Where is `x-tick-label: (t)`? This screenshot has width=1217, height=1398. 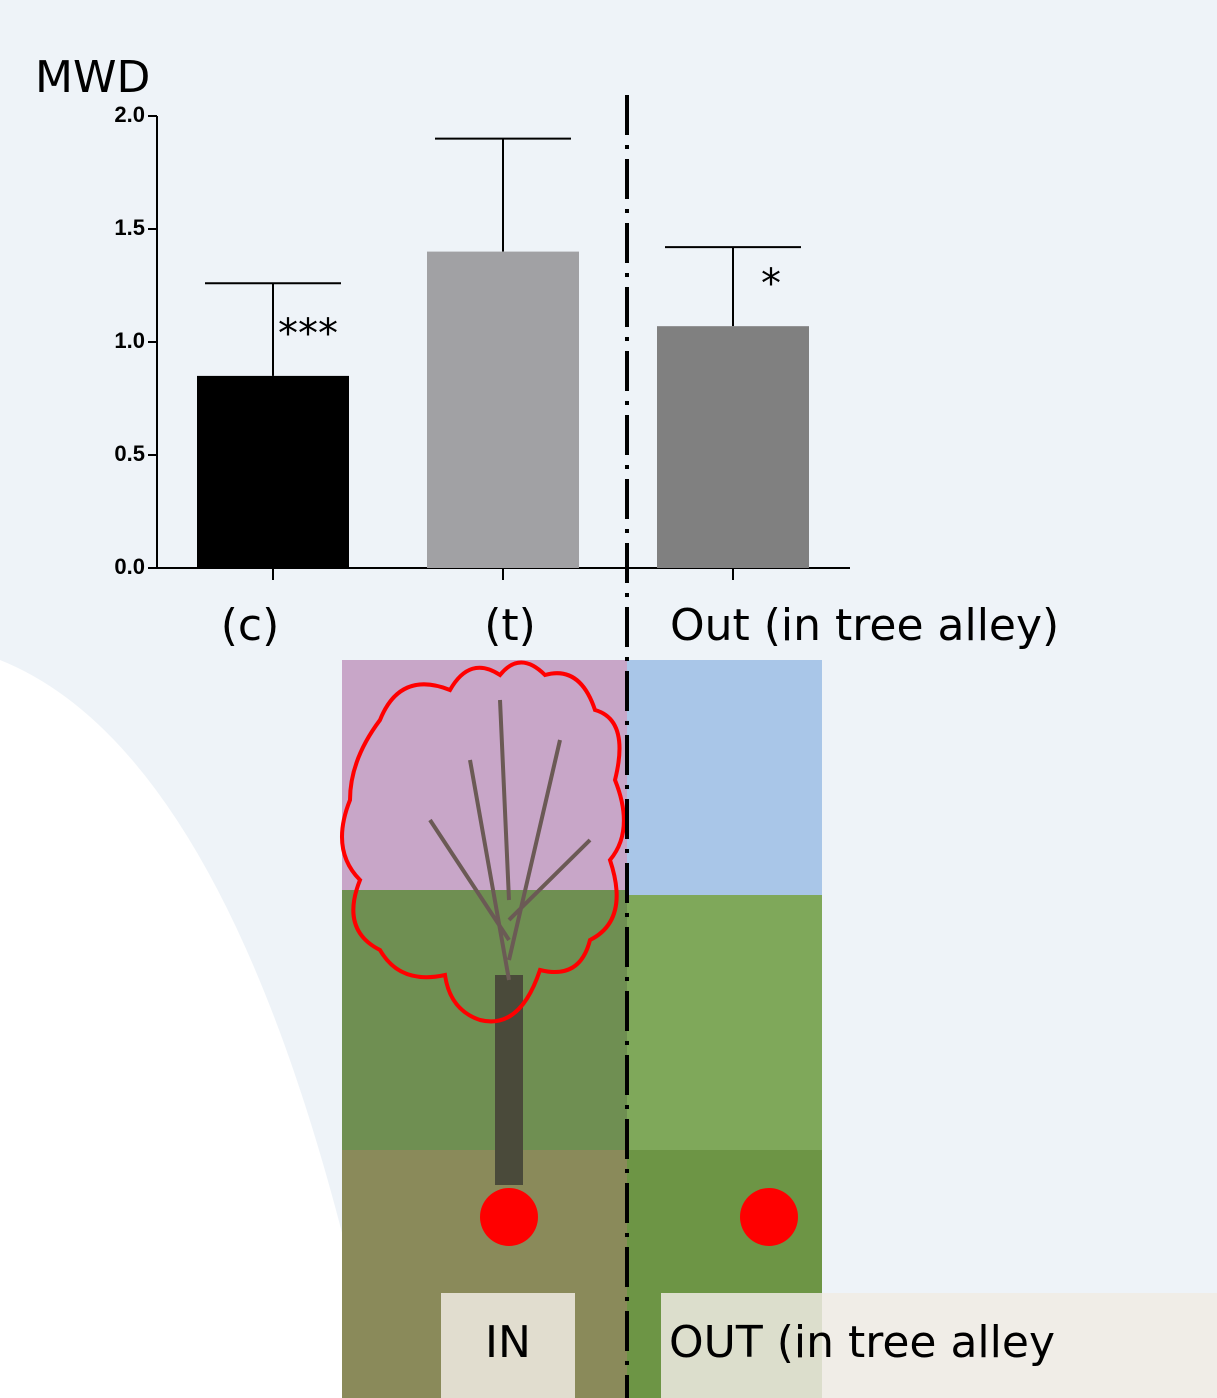 x-tick-label: (t) is located at coordinates (510, 625).